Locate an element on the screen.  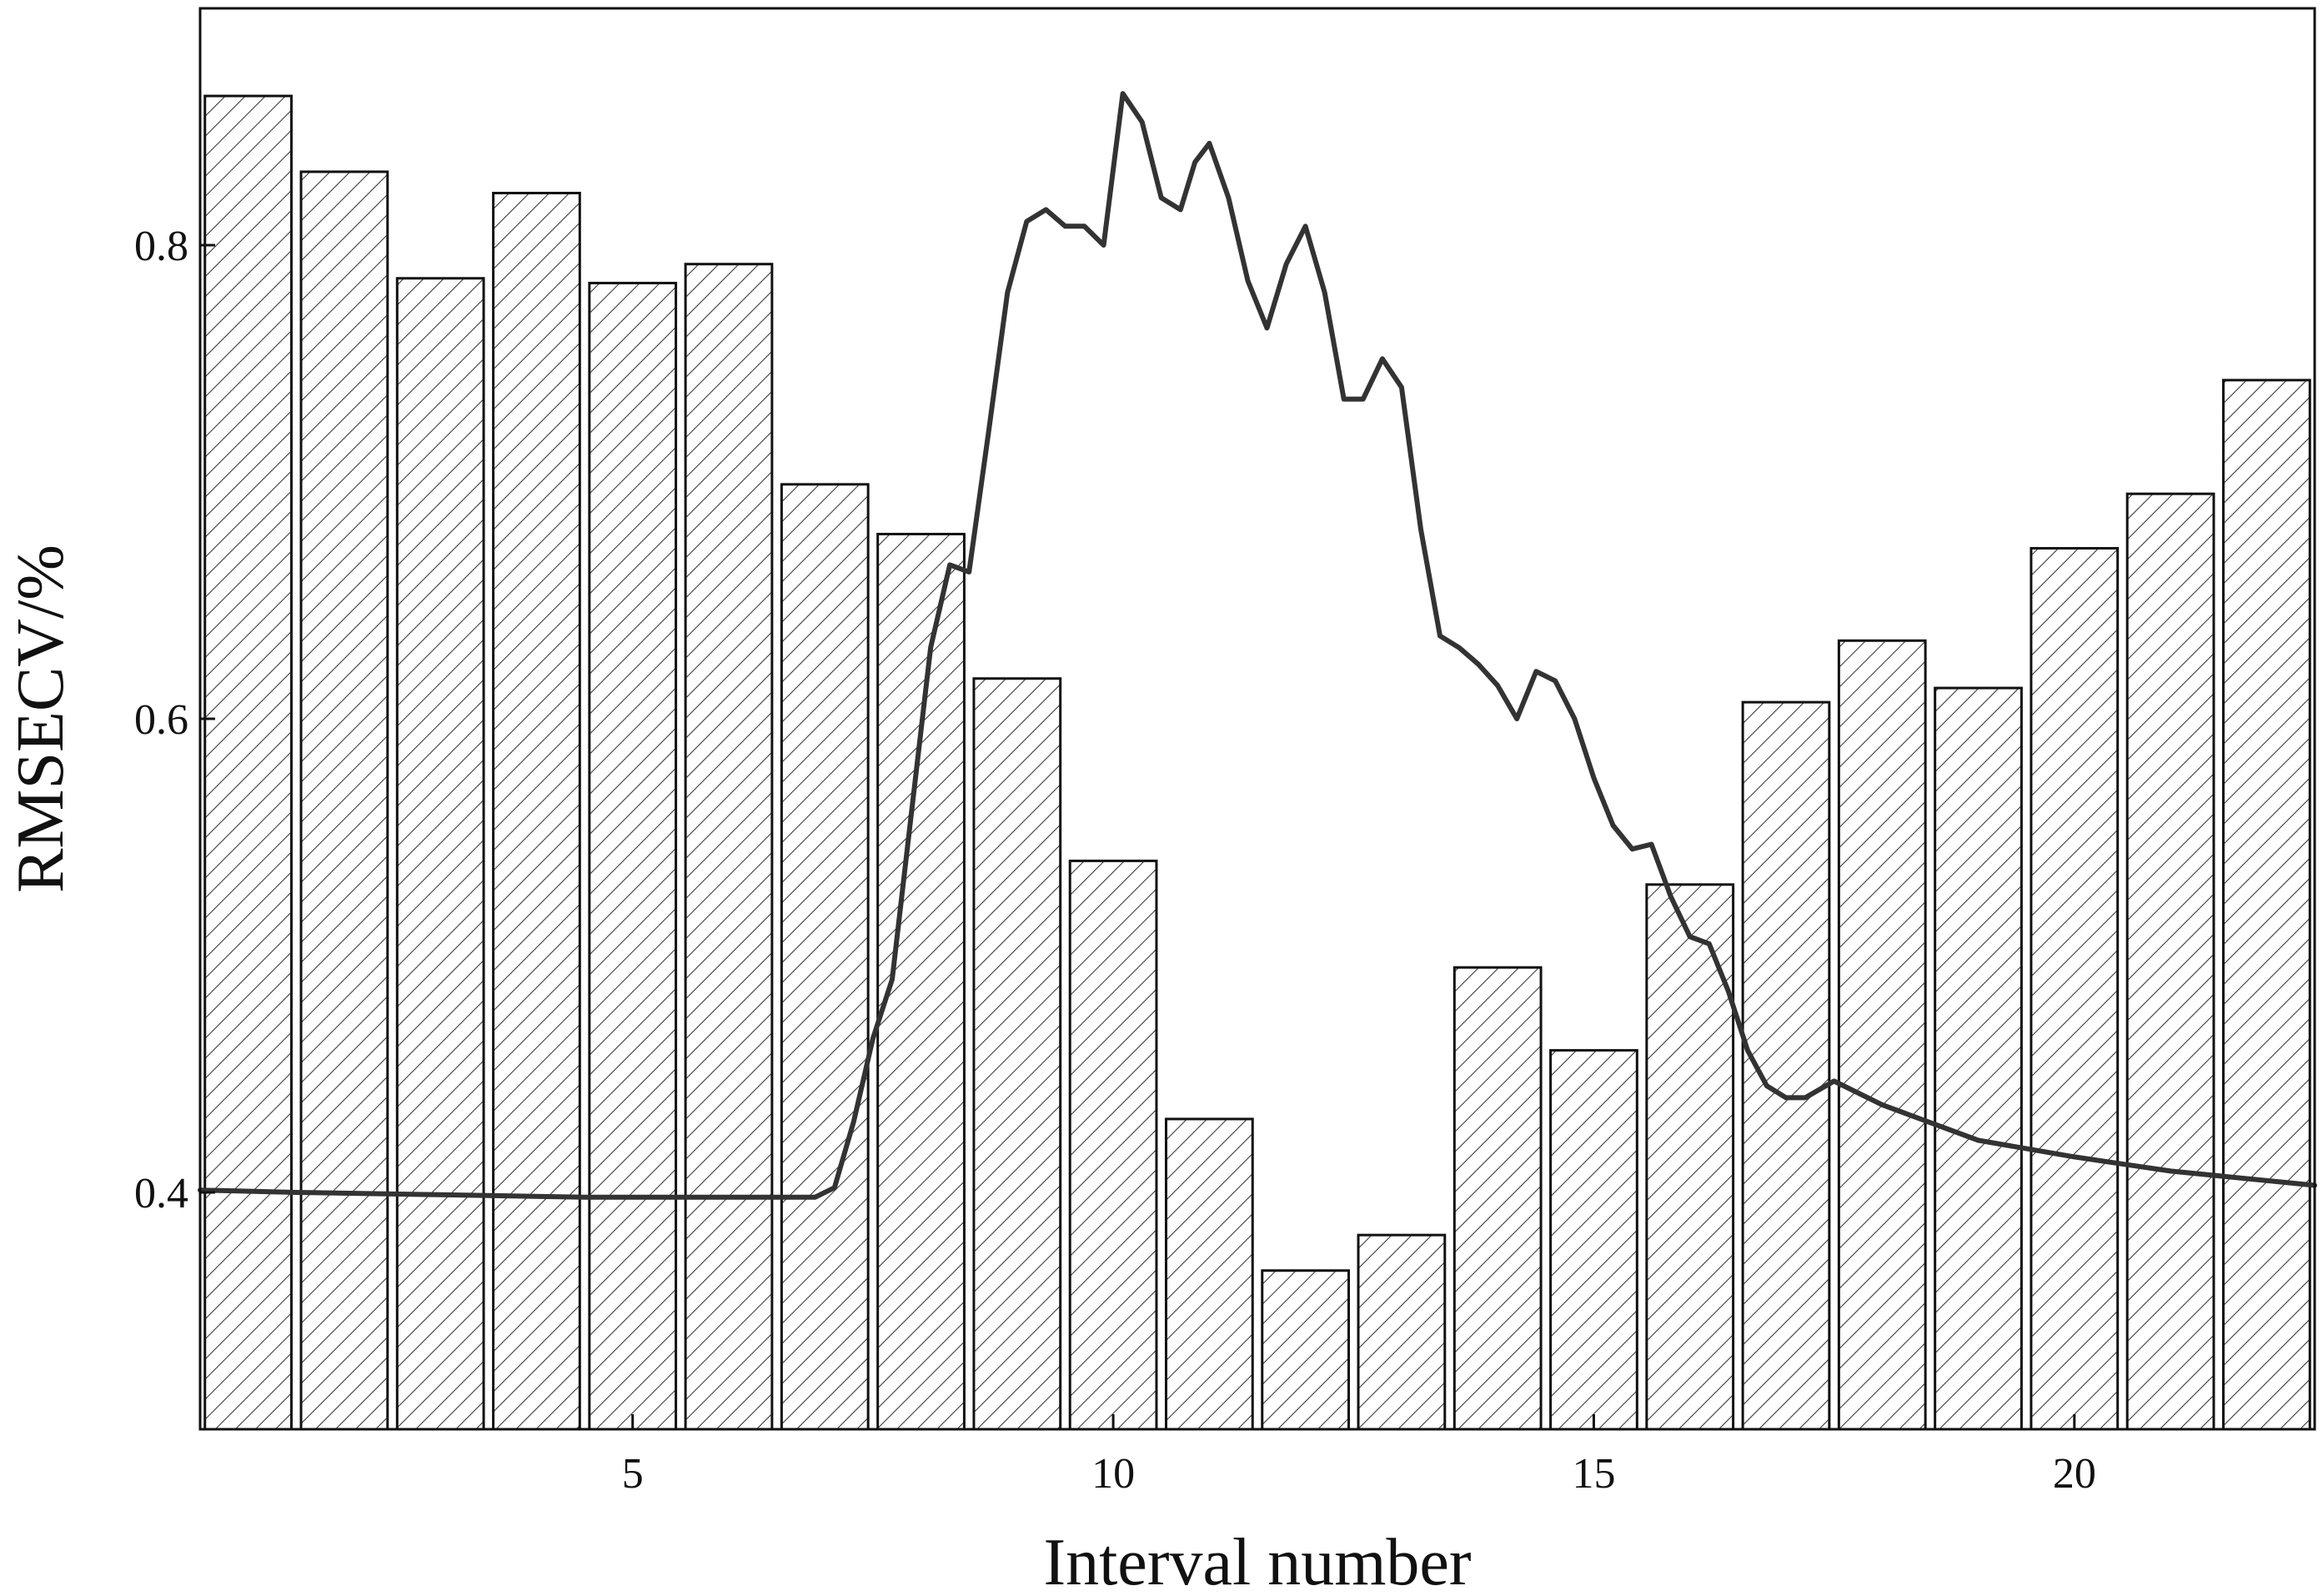
y-tick-label: 0.4 is located at coordinates (161, 1193).